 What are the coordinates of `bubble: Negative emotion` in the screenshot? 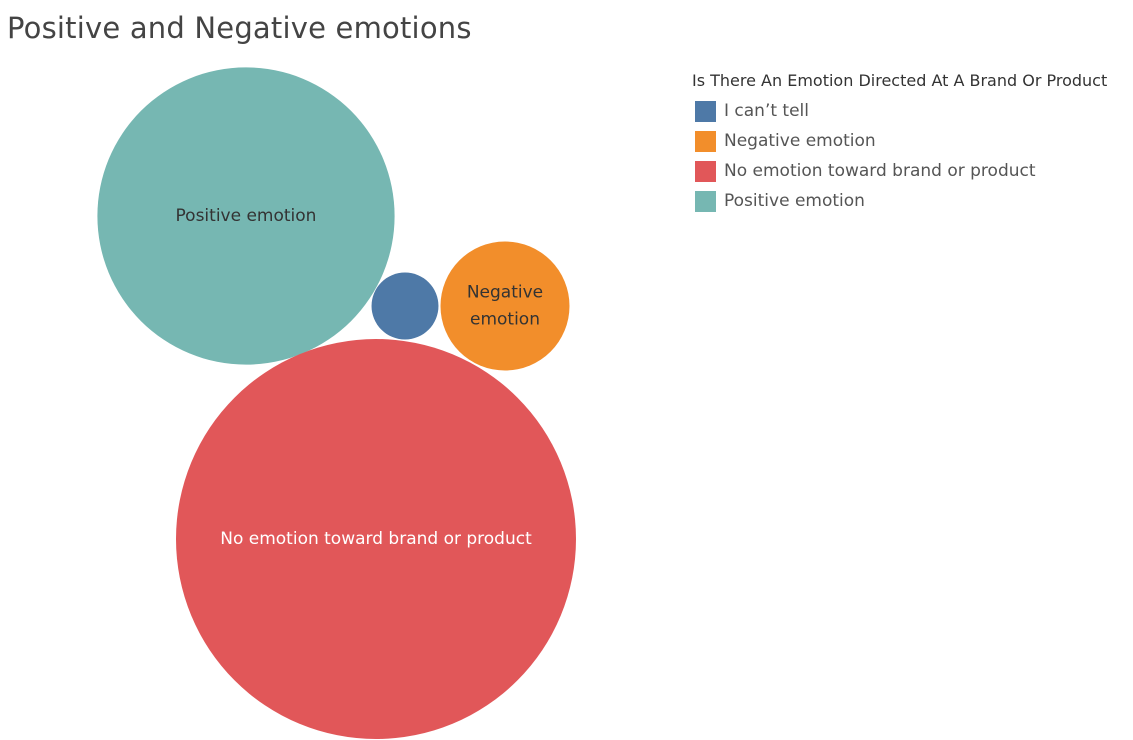 It's located at (505, 306).